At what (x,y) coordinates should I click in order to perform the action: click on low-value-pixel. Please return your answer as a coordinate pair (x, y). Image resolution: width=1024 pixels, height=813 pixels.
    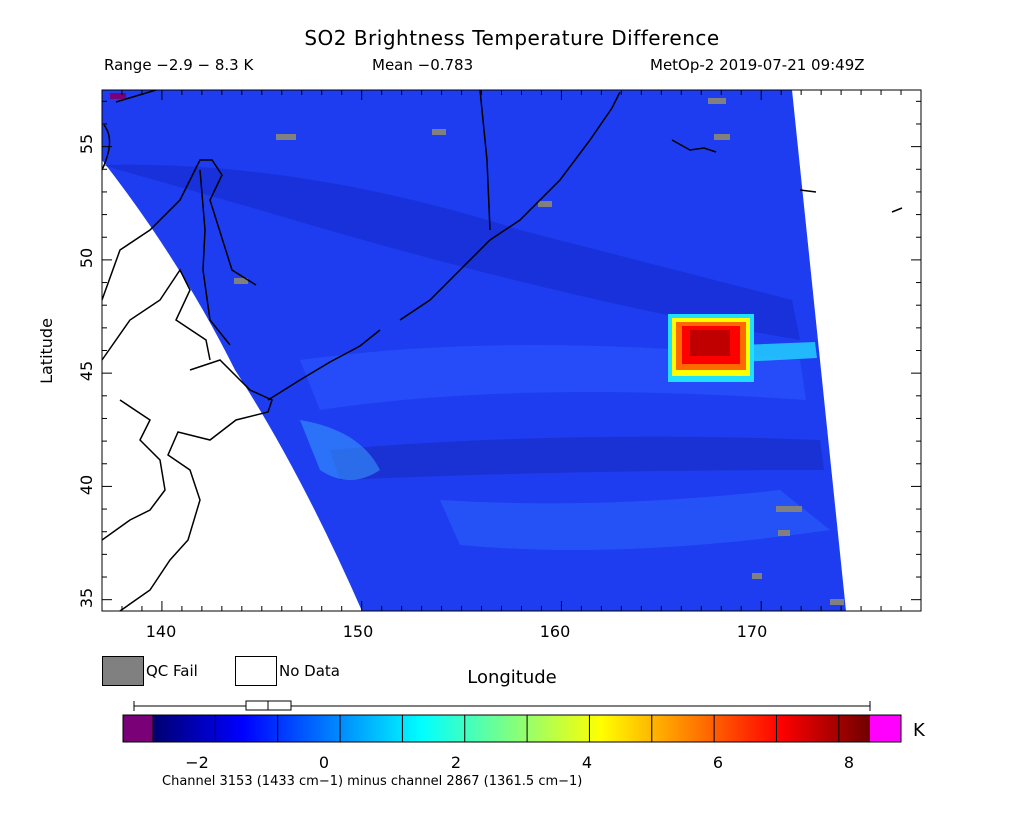
    Looking at the image, I should click on (118, 96).